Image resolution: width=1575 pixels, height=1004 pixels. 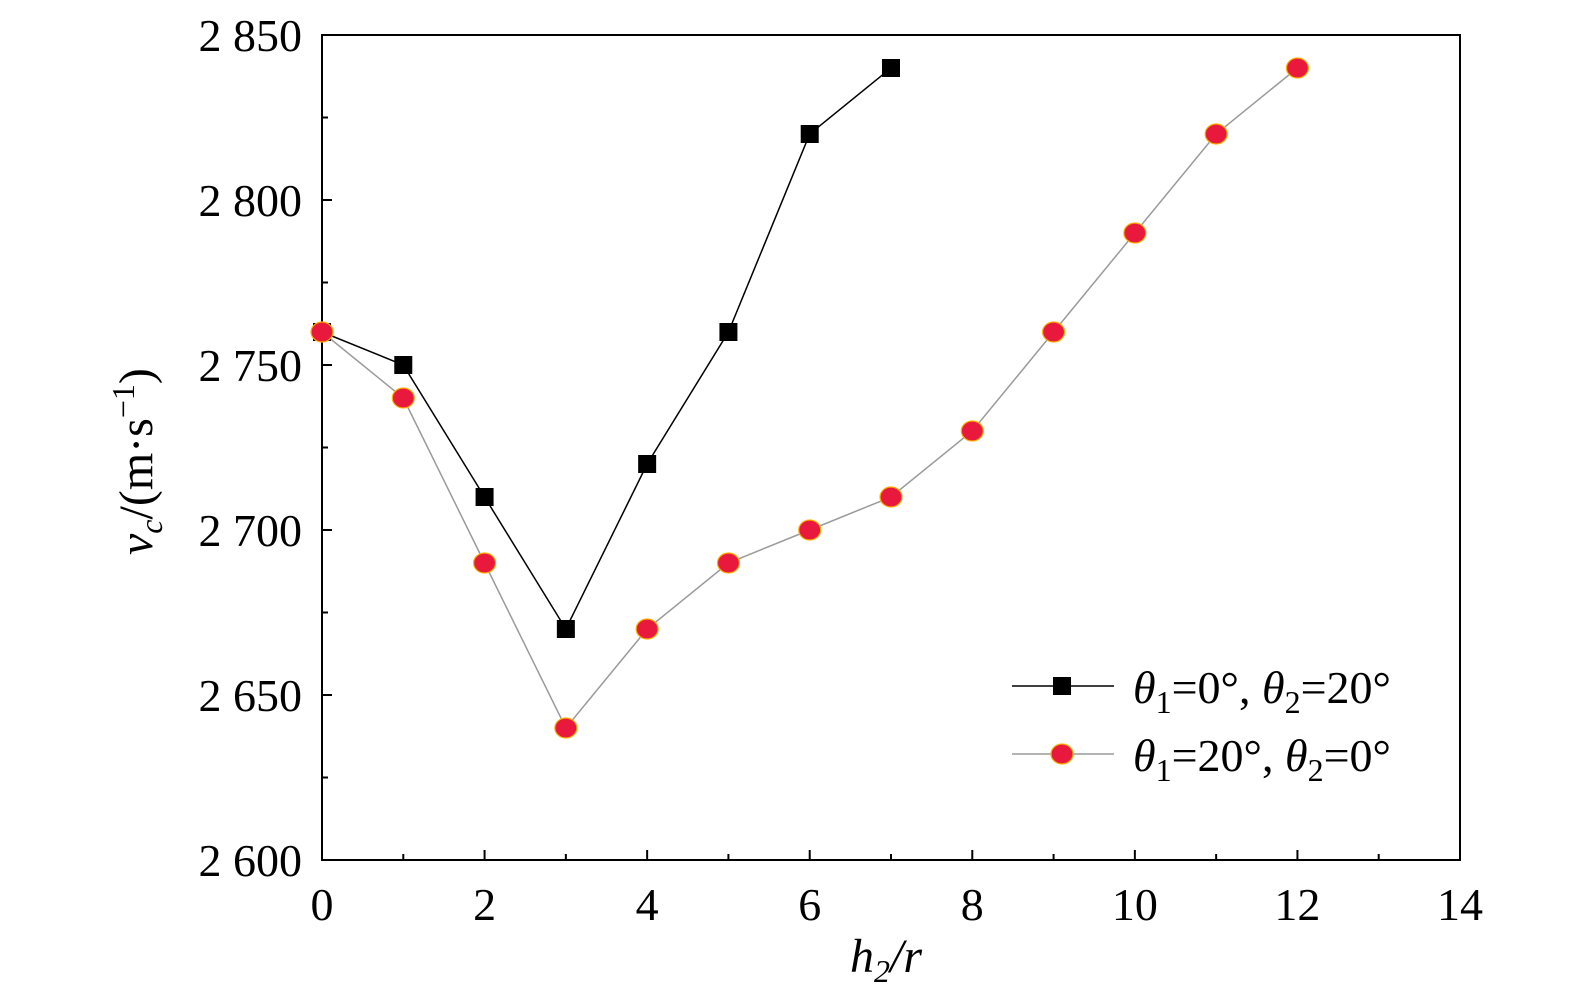 What do you see at coordinates (251, 695) in the screenshot?
I see `y-tick-label-2650: 2 650` at bounding box center [251, 695].